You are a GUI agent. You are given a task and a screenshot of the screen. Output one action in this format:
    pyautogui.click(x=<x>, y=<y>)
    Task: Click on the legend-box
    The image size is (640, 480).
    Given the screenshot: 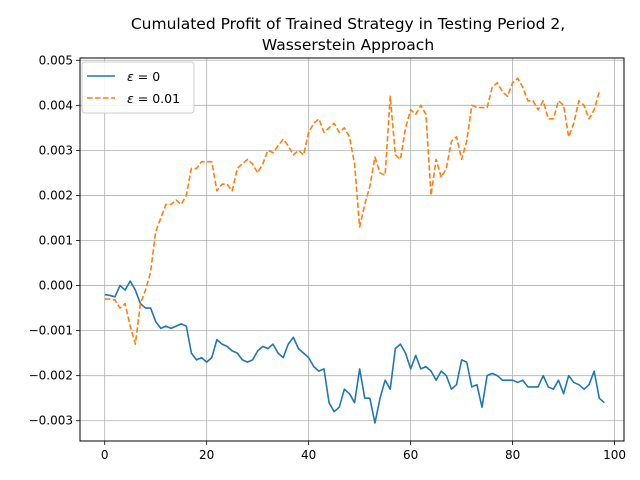 What is the action you would take?
    pyautogui.click(x=138, y=87)
    